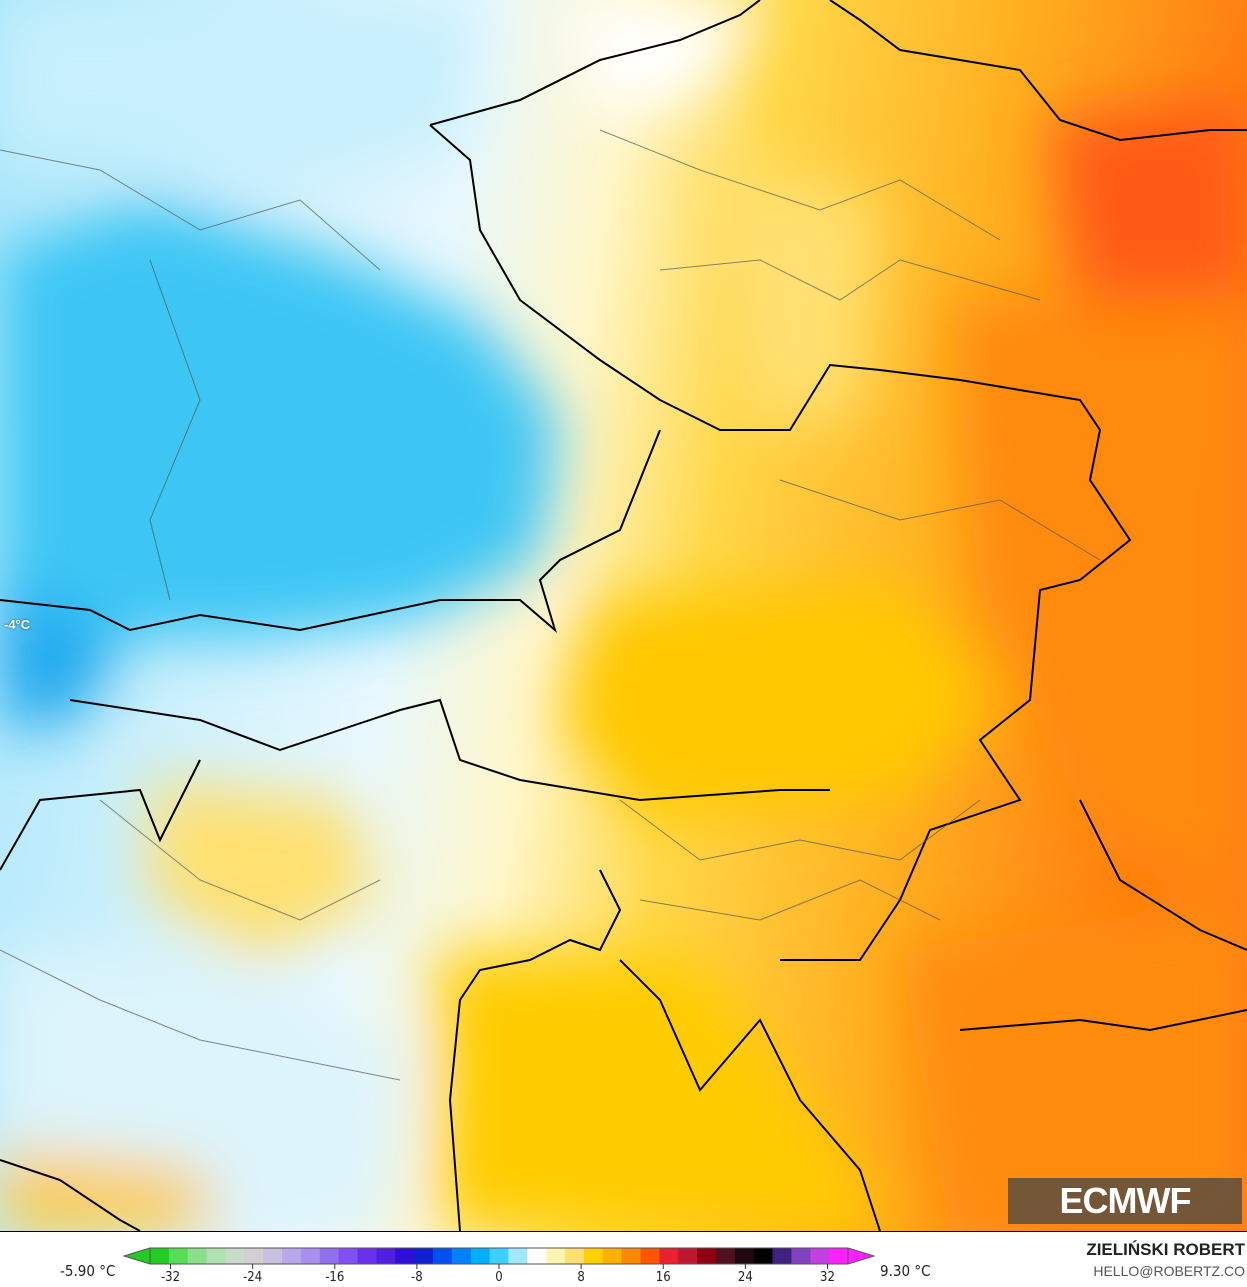 The image size is (1247, 1287). Describe the element at coordinates (417, 1277) in the screenshot. I see `colorbar-tick-label: -8` at that location.